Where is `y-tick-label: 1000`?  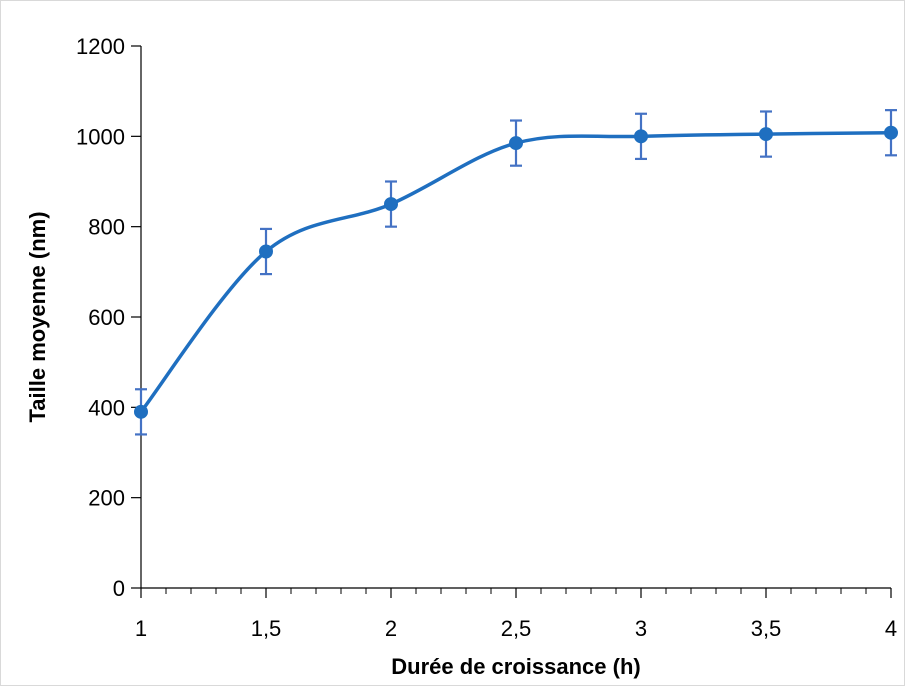 y-tick-label: 1000 is located at coordinates (100, 136).